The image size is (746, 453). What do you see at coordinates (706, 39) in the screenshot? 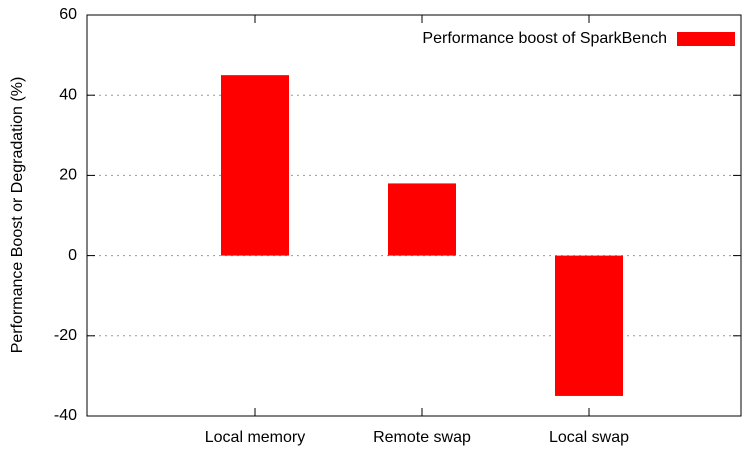
I see `legend-swatch` at bounding box center [706, 39].